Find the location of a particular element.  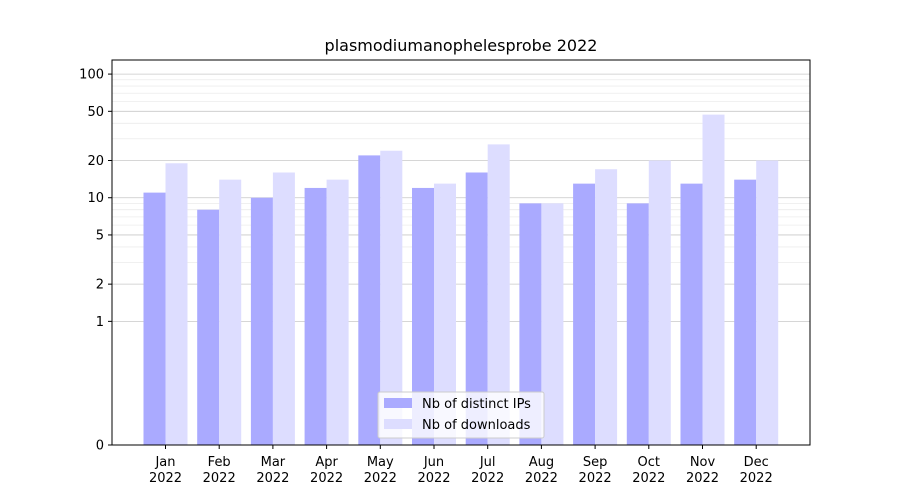

x-tick-label-month: Feb is located at coordinates (219, 462).